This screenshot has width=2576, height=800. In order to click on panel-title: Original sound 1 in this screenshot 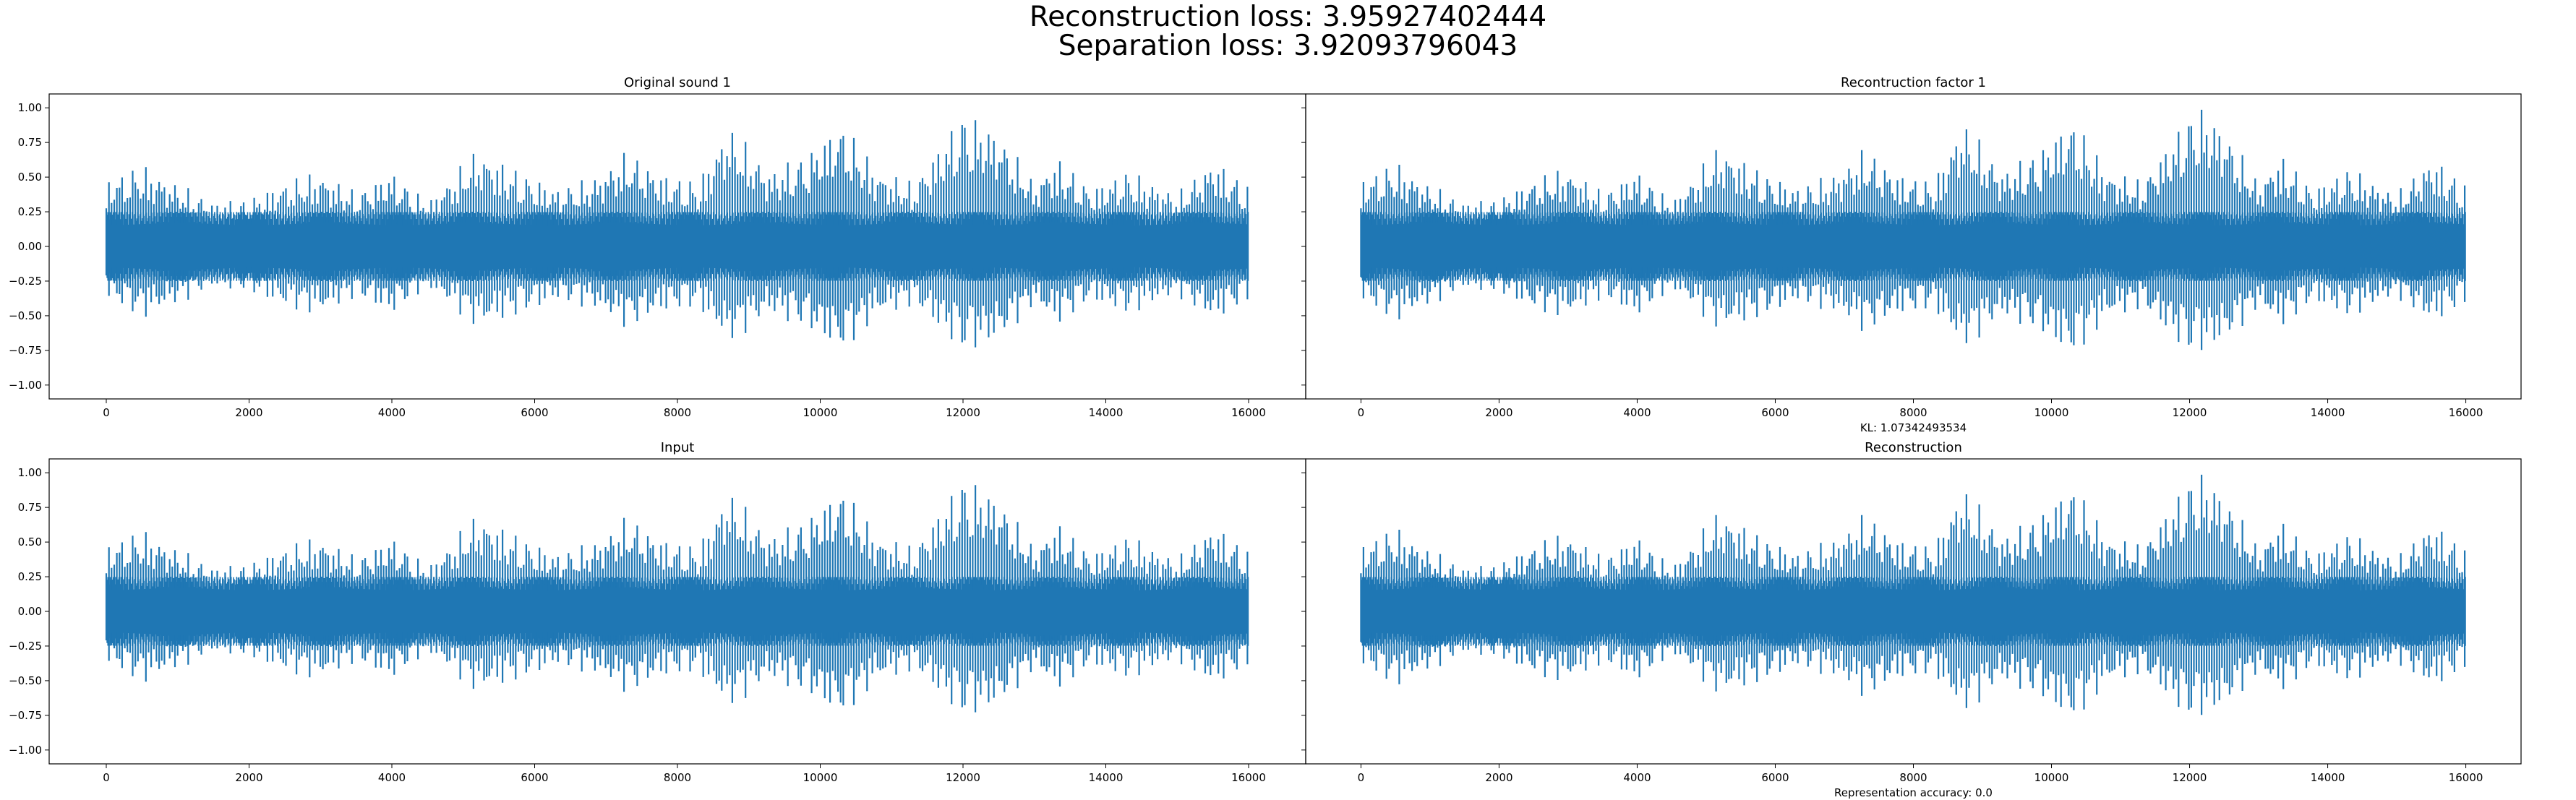, I will do `click(678, 82)`.